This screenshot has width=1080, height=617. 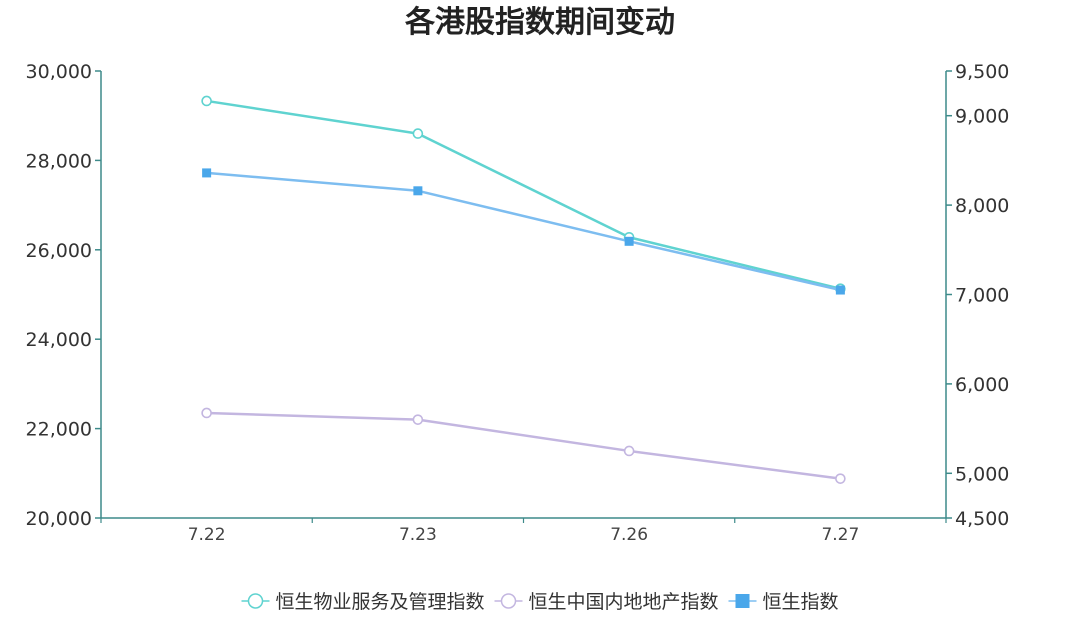 I want to click on legend-item: 恒生中国内地地产指数, so click(x=606, y=602).